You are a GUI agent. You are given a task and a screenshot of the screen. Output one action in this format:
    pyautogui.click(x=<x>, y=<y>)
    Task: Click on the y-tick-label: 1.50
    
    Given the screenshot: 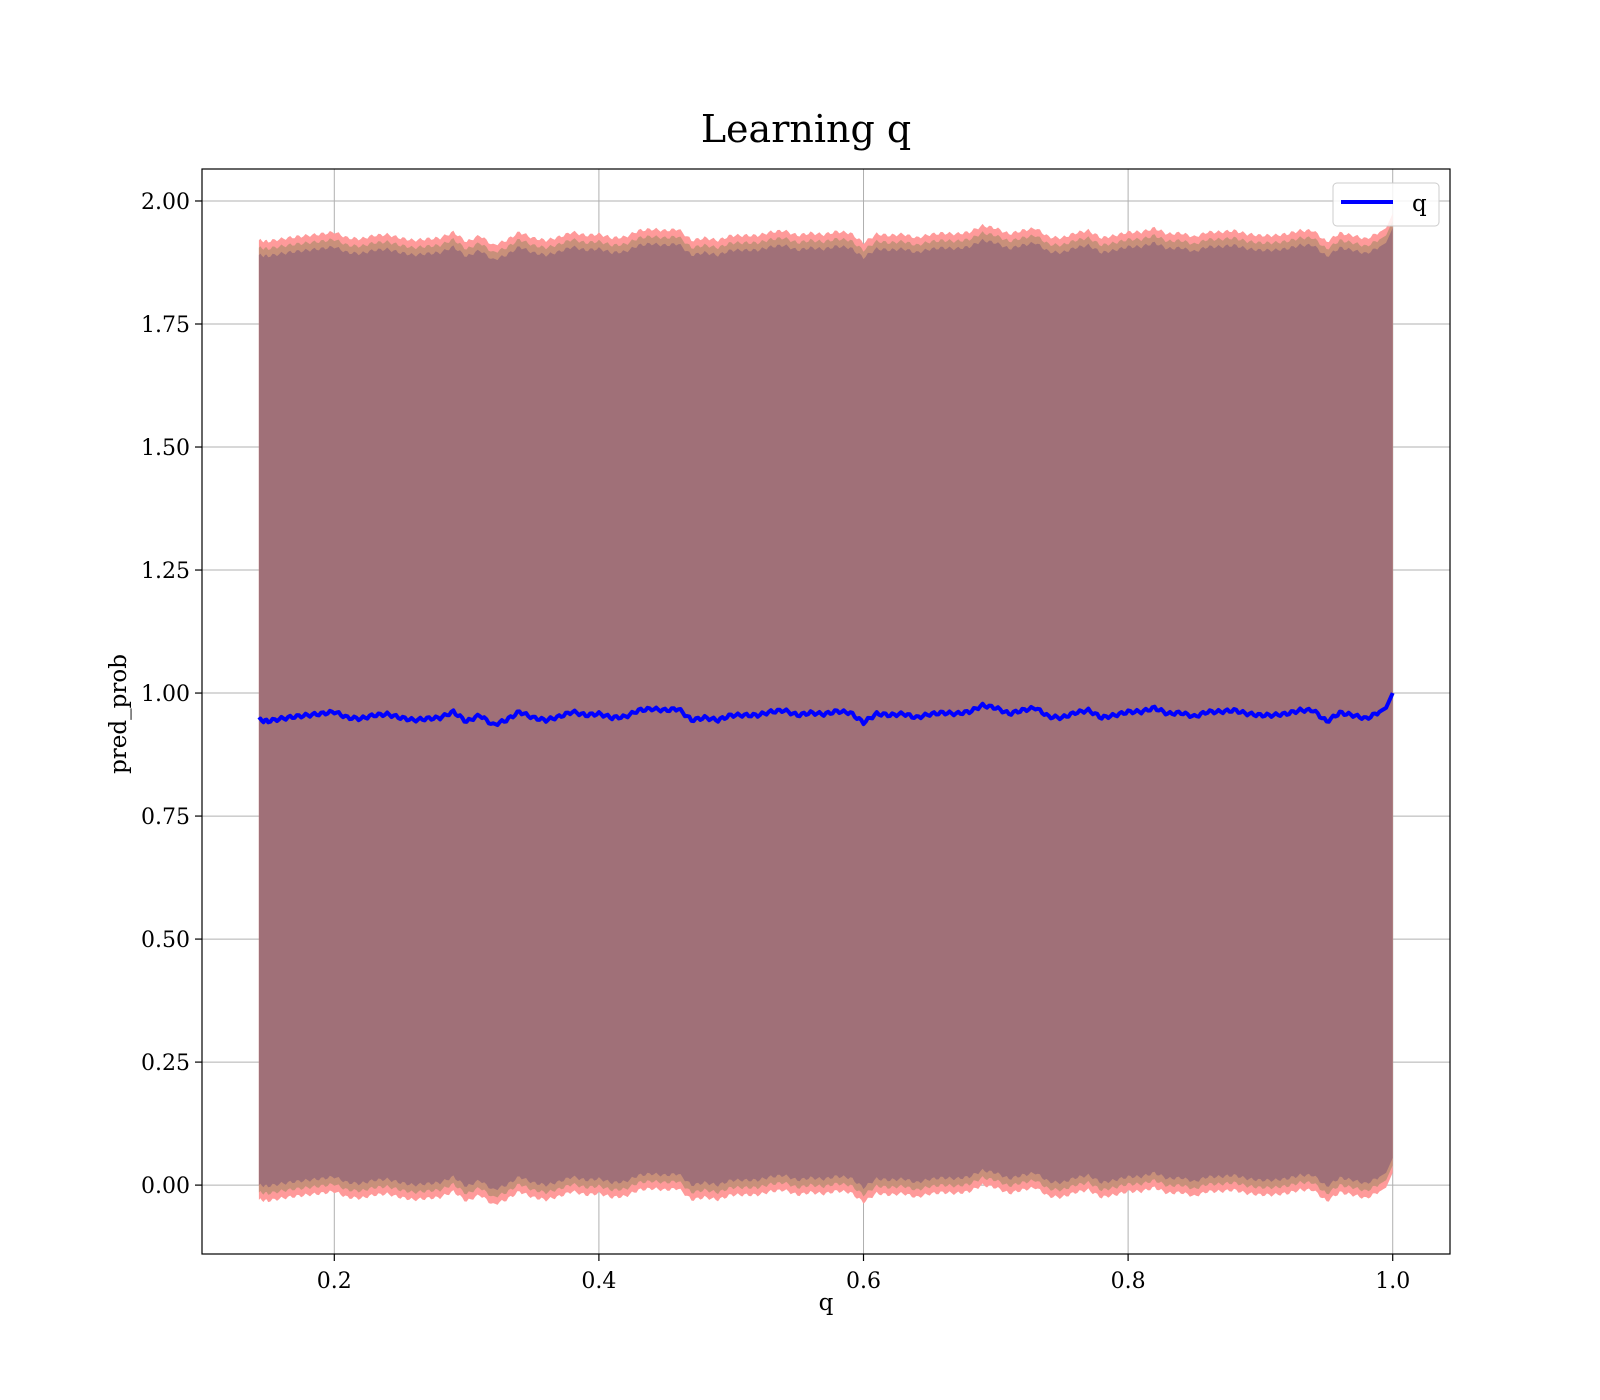 What is the action you would take?
    pyautogui.click(x=165, y=448)
    